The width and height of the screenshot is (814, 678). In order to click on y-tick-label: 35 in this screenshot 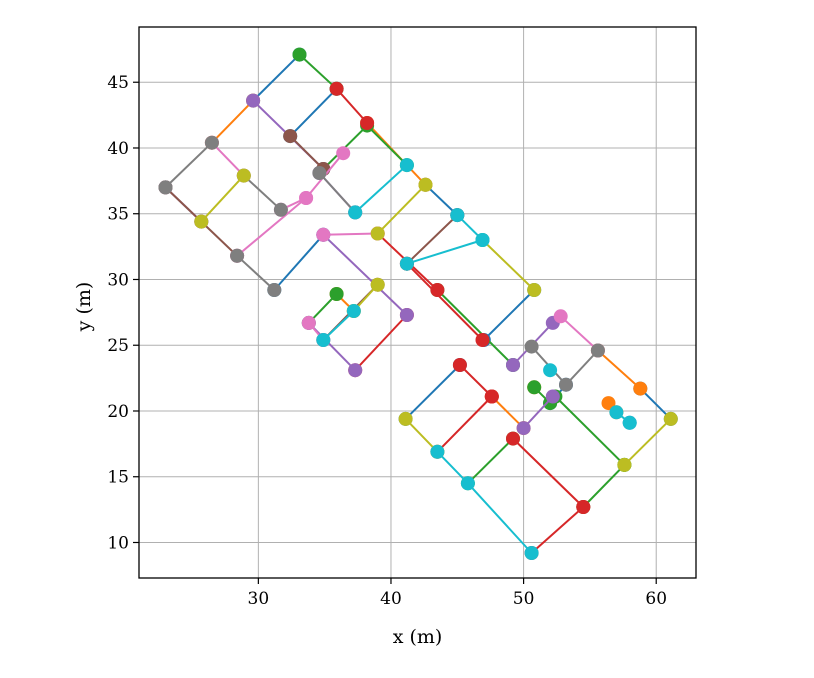, I will do `click(118, 215)`.